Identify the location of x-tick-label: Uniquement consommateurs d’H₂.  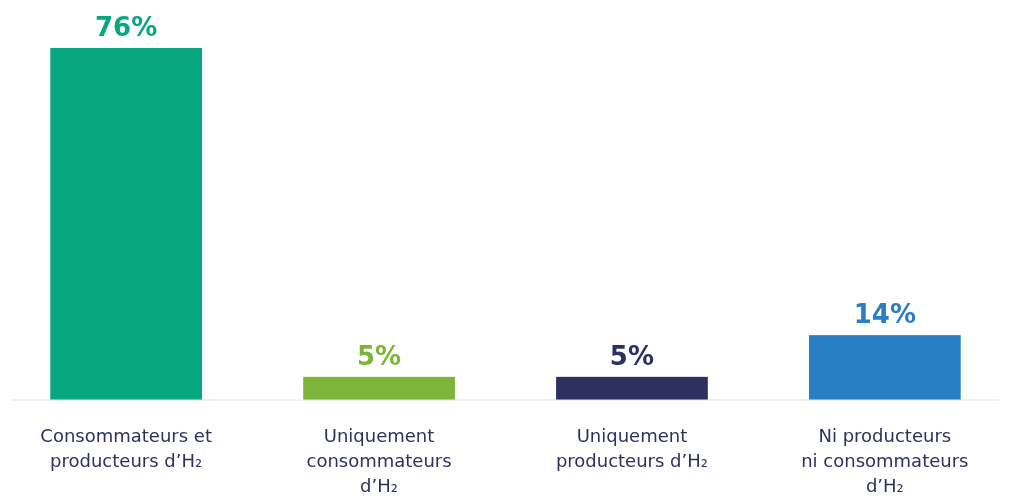
(379, 460).